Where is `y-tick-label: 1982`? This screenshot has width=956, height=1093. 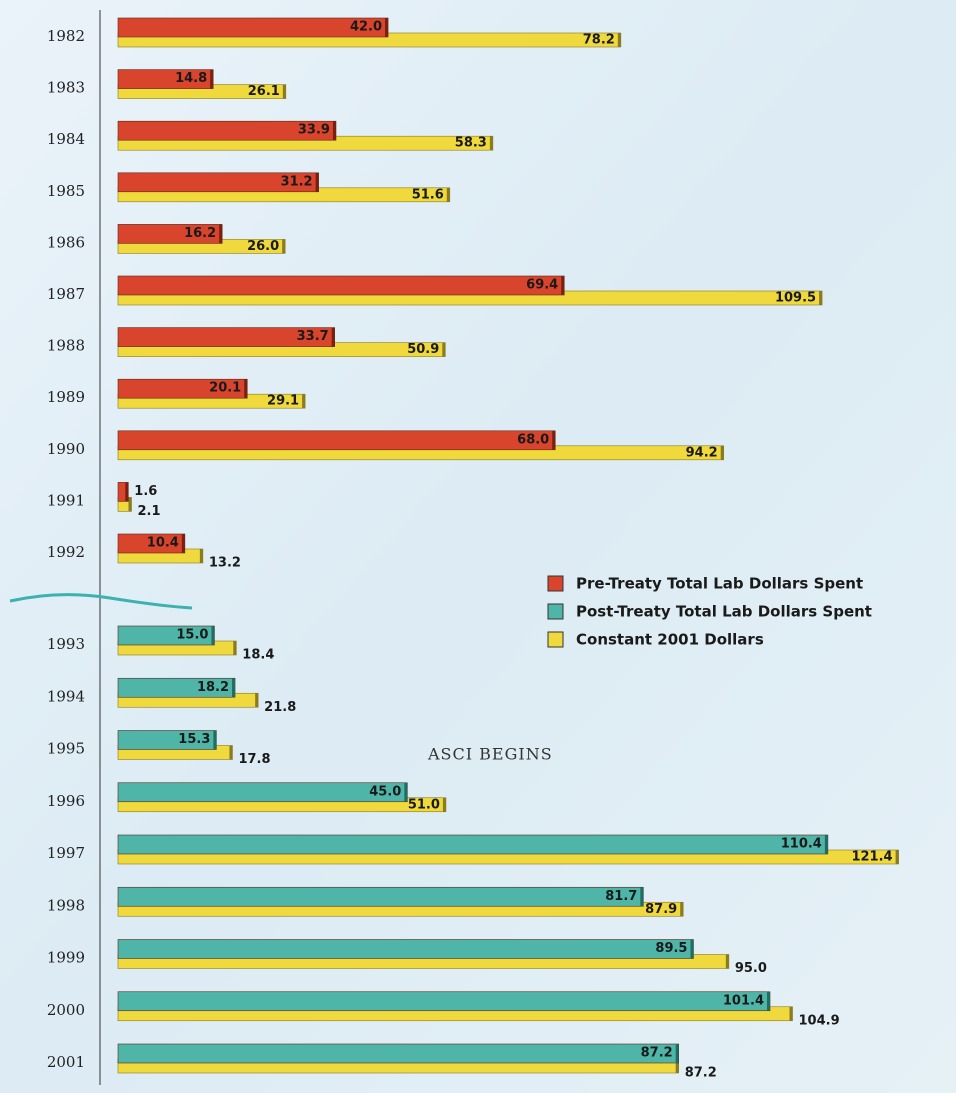
y-tick-label: 1982 is located at coordinates (66, 36).